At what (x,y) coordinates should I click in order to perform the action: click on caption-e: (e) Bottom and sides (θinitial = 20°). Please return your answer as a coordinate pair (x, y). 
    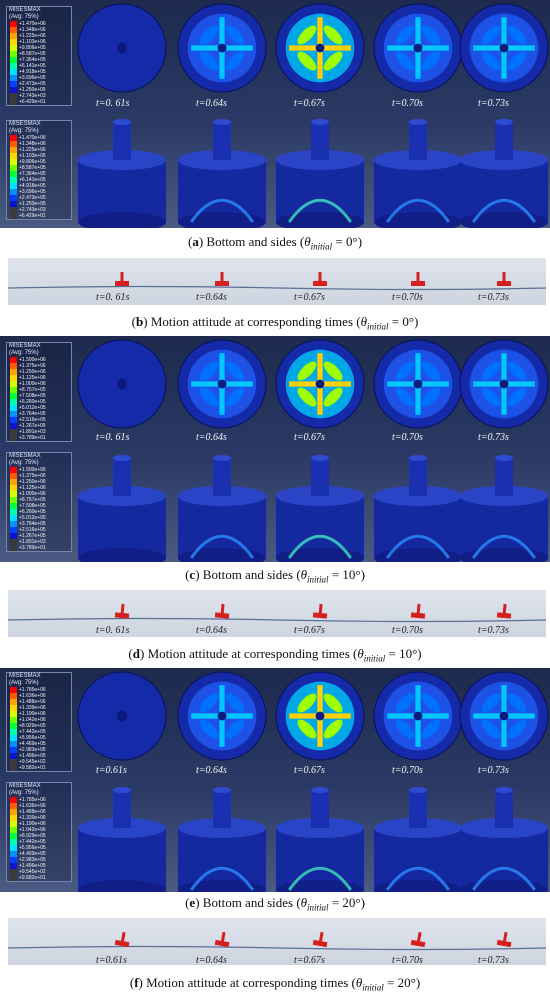
    Looking at the image, I should click on (275, 904).